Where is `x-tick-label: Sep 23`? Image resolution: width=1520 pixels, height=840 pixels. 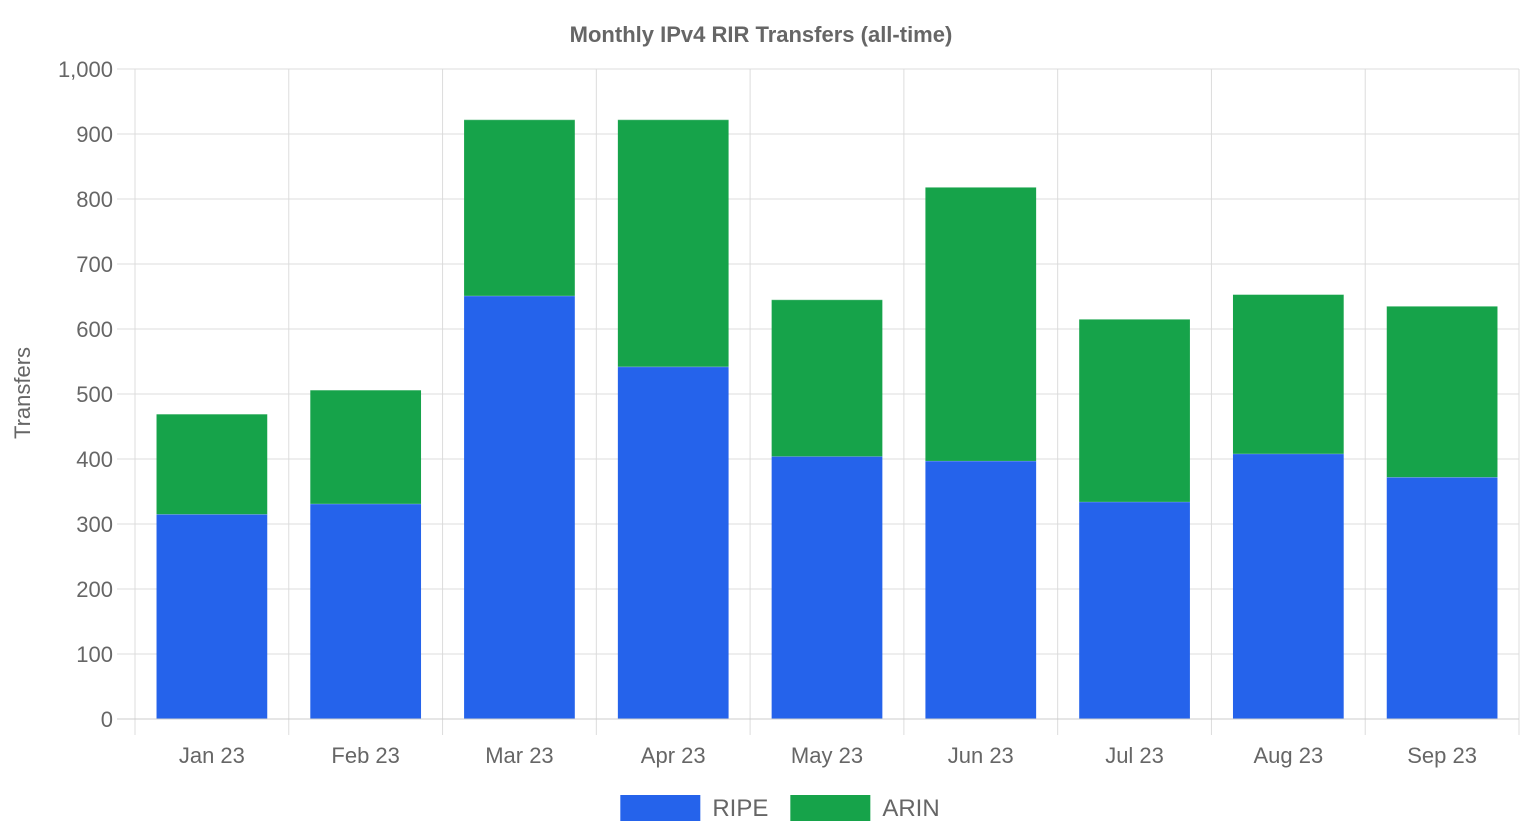
x-tick-label: Sep 23 is located at coordinates (1442, 755).